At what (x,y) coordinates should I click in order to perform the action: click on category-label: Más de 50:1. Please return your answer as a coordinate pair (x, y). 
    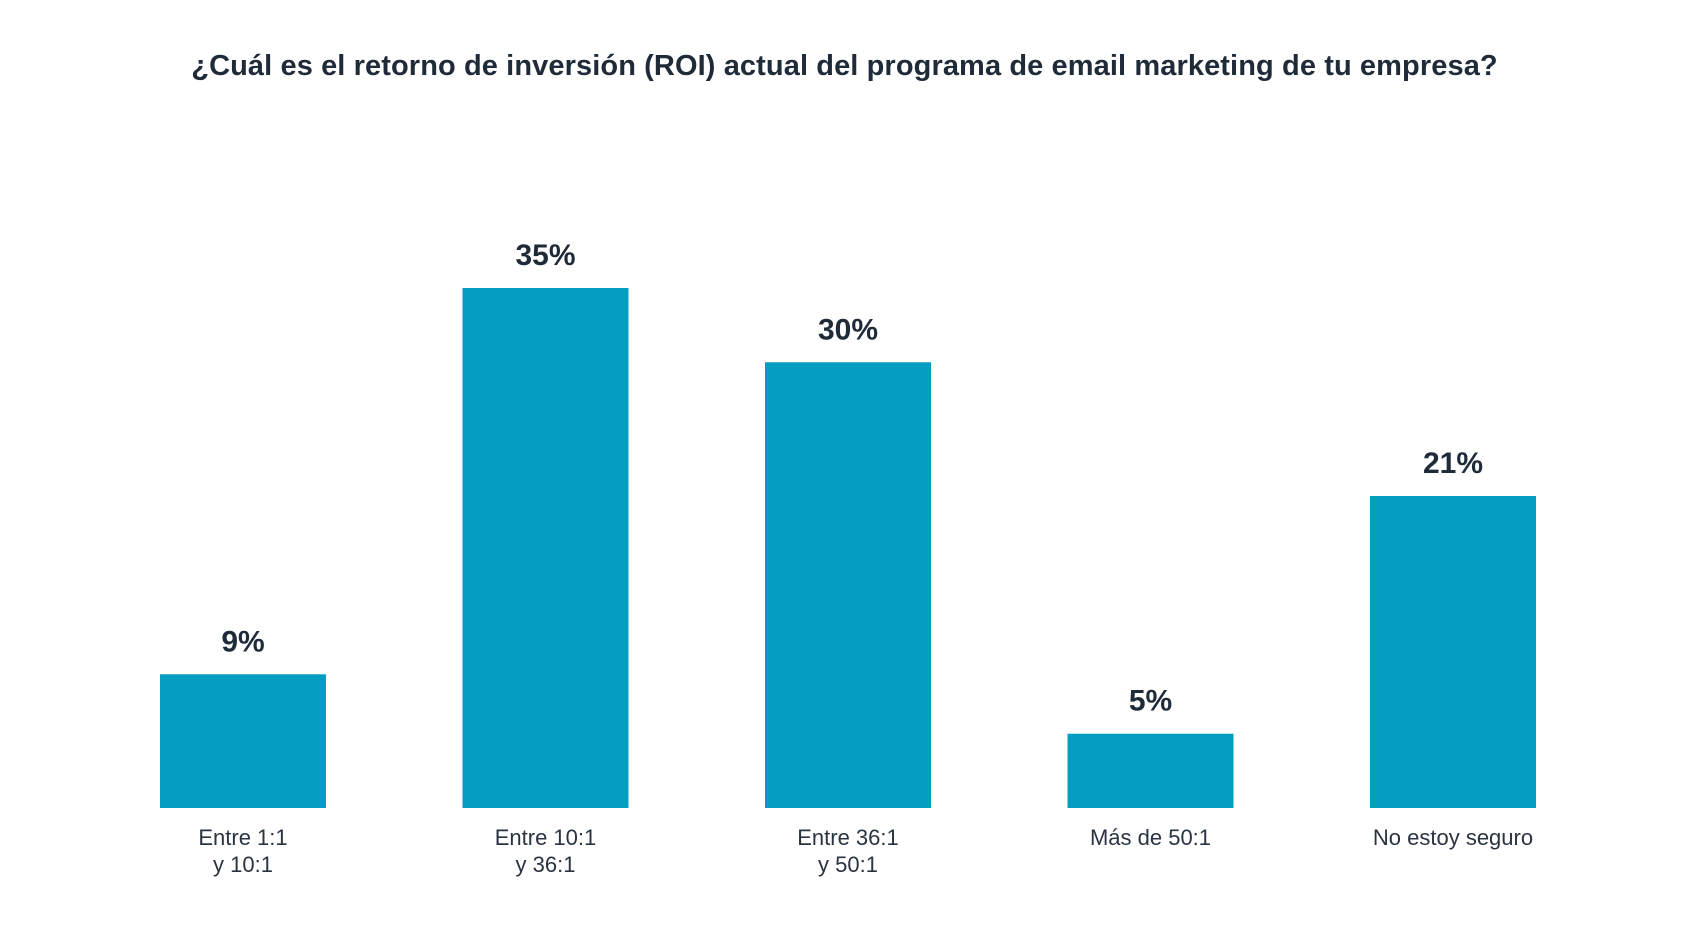
    Looking at the image, I should click on (1150, 837).